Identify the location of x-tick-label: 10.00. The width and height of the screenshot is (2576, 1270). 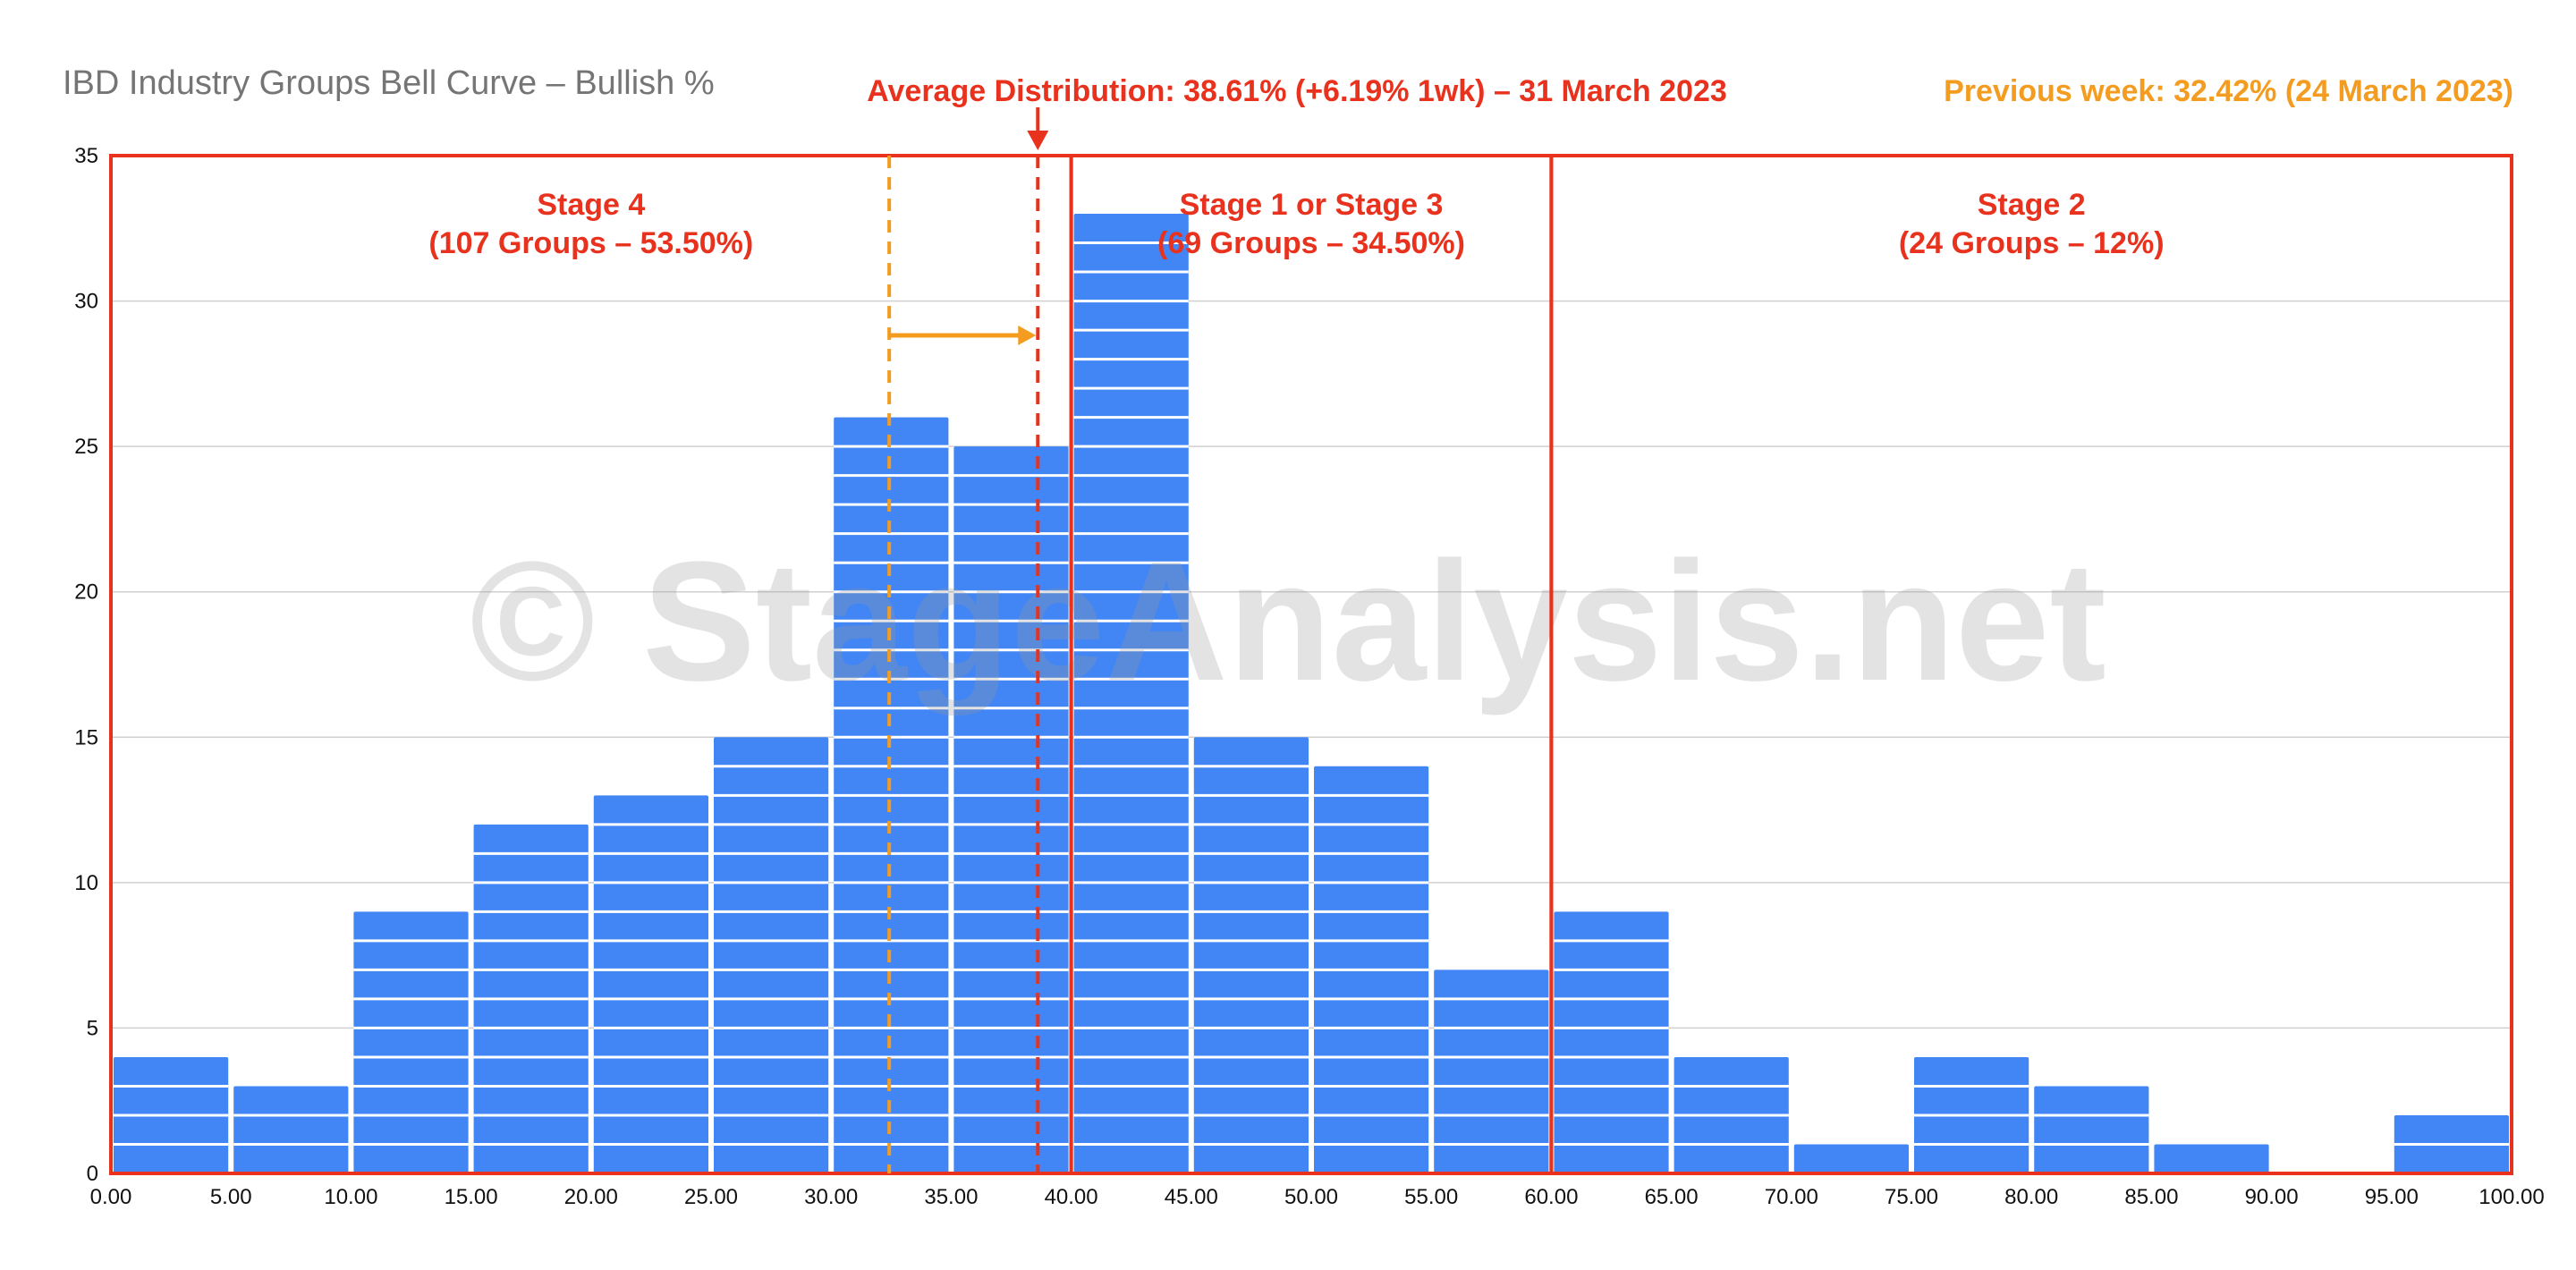
(350, 1197).